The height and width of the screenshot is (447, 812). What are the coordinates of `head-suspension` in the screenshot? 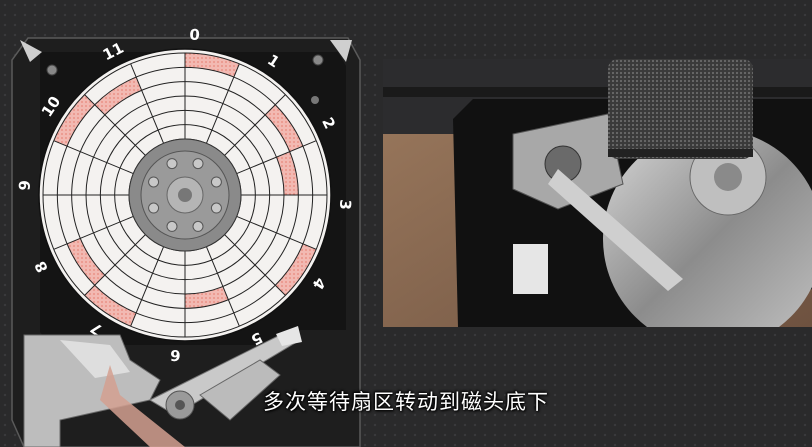 It's located at (240, 390).